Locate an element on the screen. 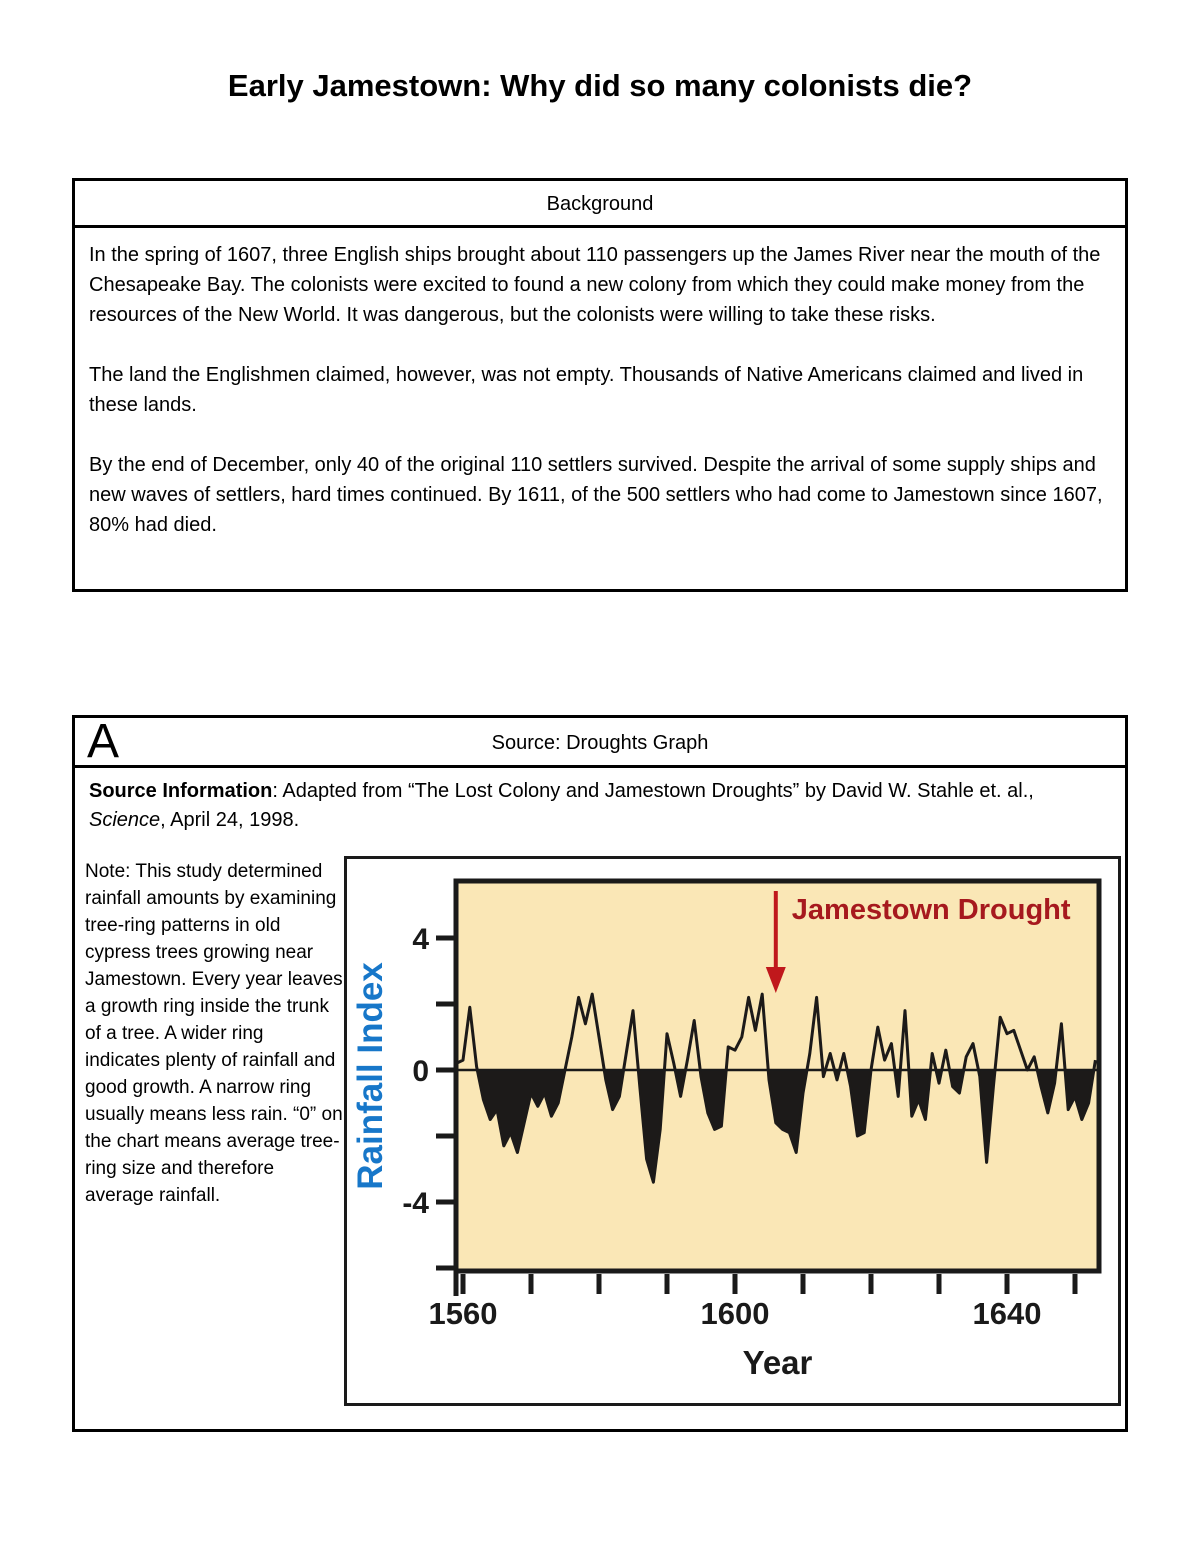 The height and width of the screenshot is (1553, 1200). negative-rainfall-fill is located at coordinates (776, 1126).